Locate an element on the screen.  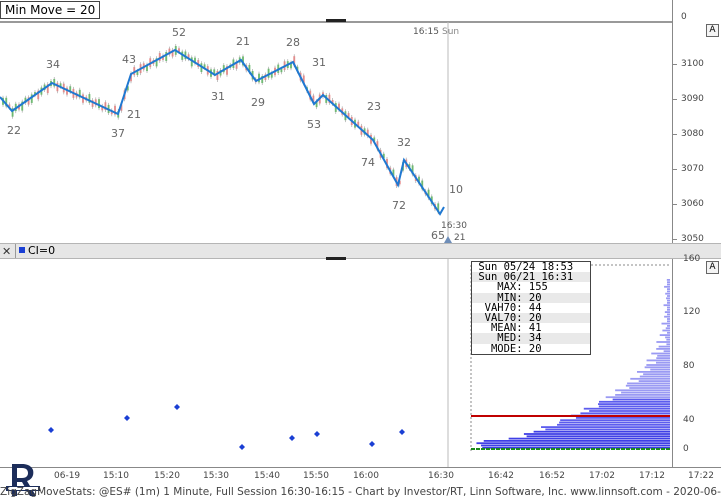
stats-value: 44 is located at coordinates (535, 307).